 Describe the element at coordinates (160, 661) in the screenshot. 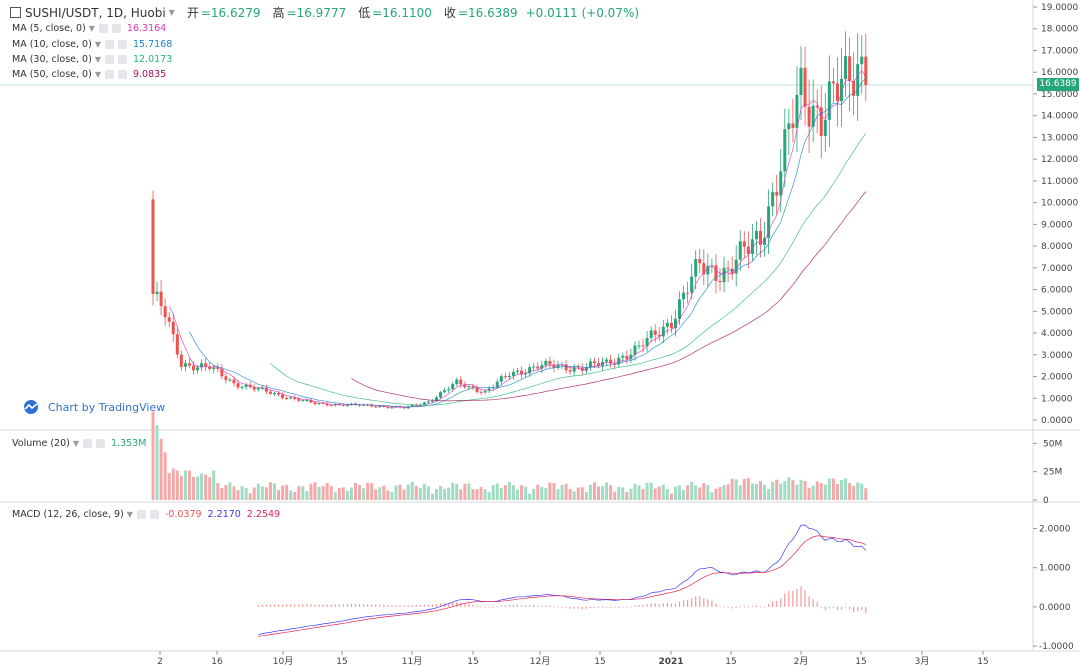

I see `x-tick-label: 2` at that location.